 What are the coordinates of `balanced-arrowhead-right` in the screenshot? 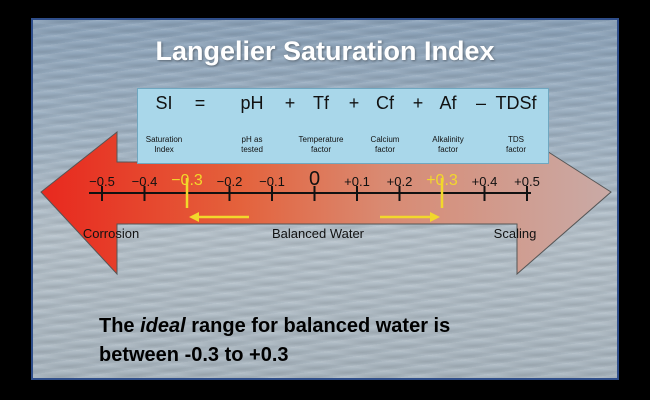 It's located at (435, 217).